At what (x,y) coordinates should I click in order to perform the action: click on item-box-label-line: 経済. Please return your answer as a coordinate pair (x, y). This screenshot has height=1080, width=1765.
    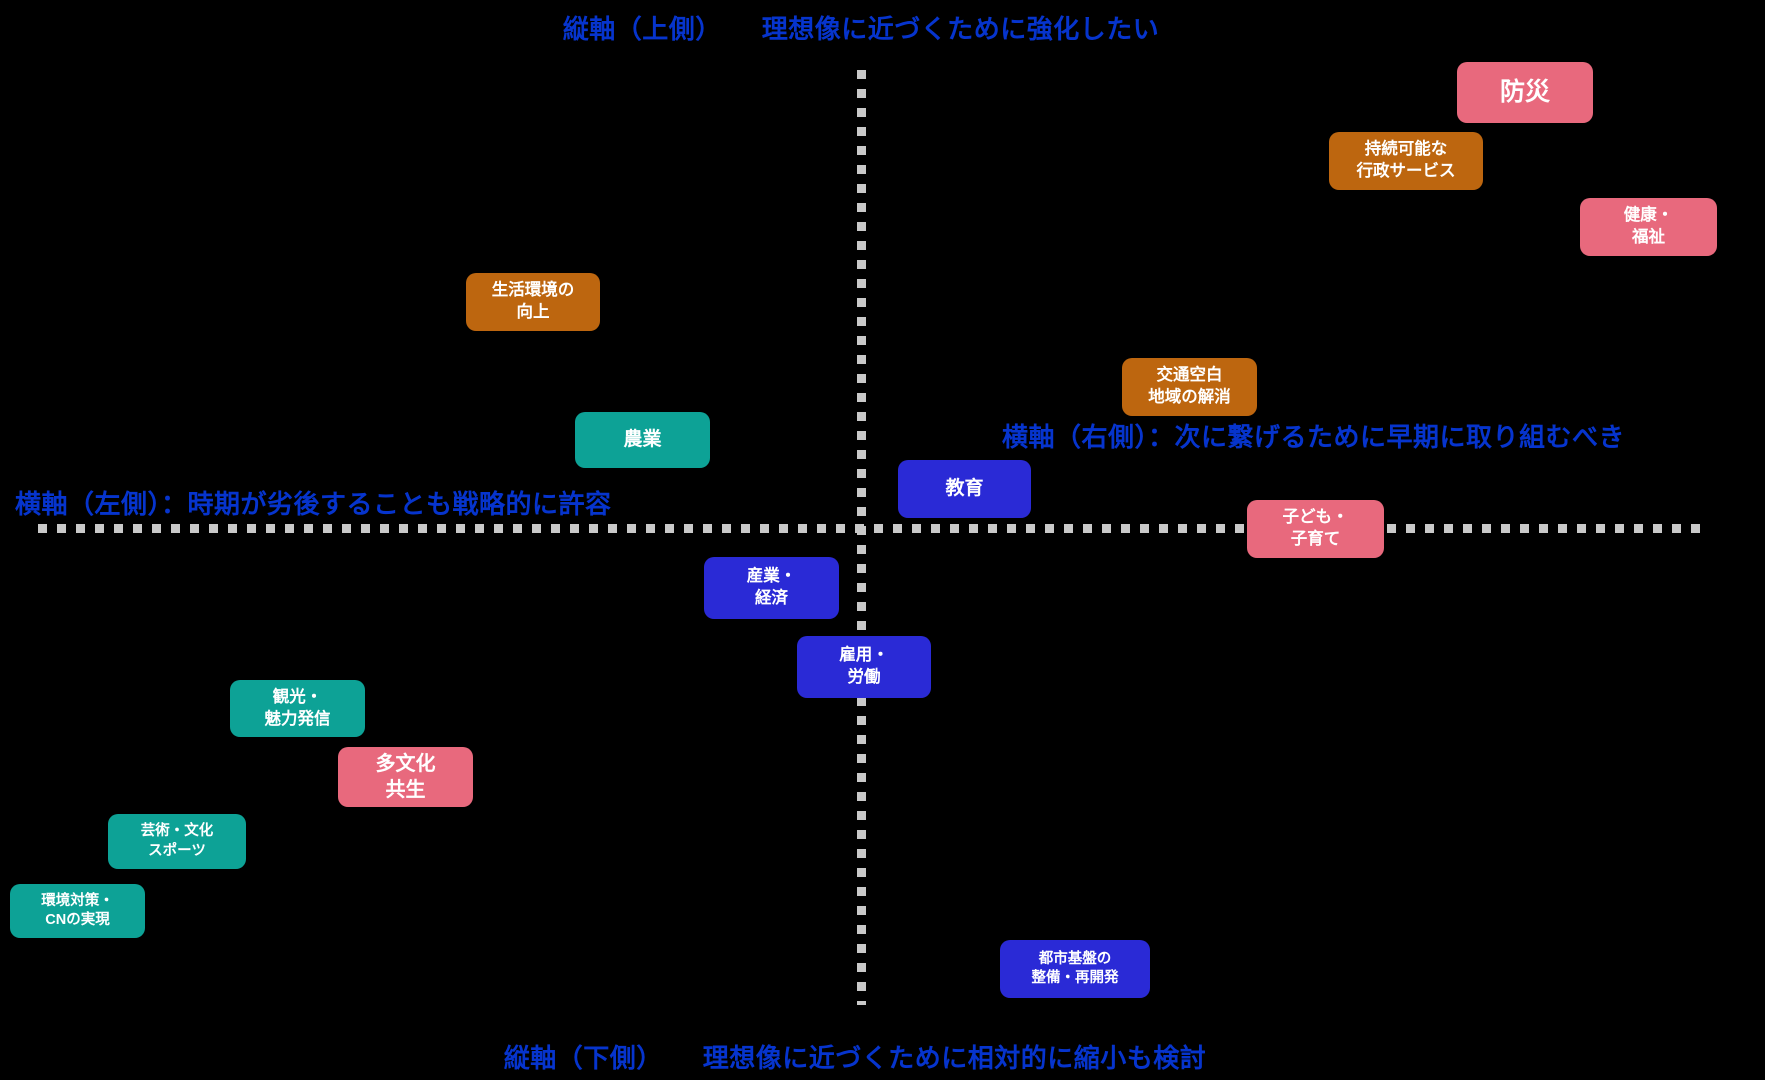
    Looking at the image, I should click on (771, 598).